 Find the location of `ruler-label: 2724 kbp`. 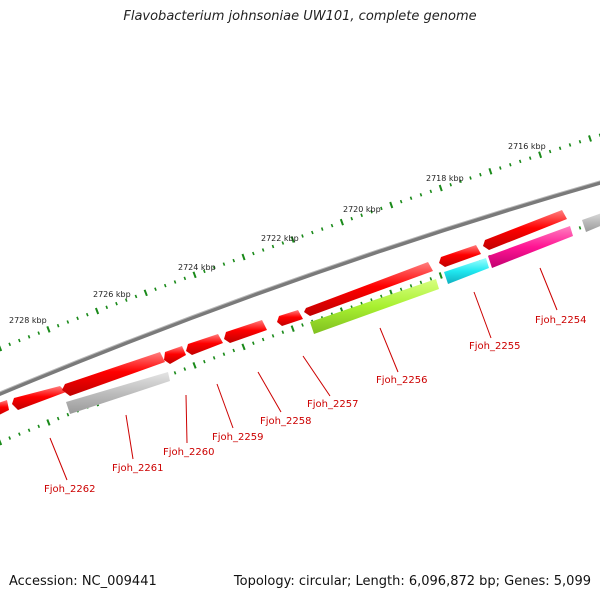

ruler-label: 2724 kbp is located at coordinates (197, 267).